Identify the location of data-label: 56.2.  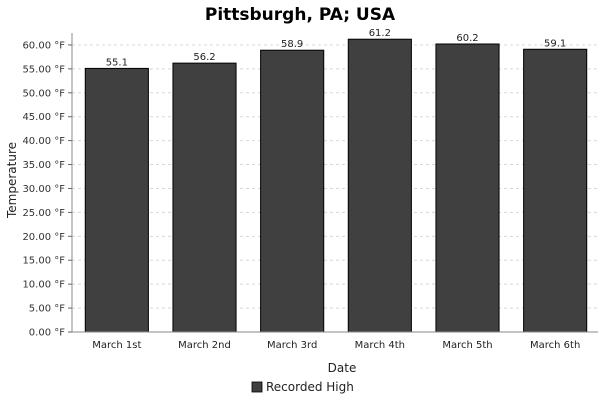
(204, 57).